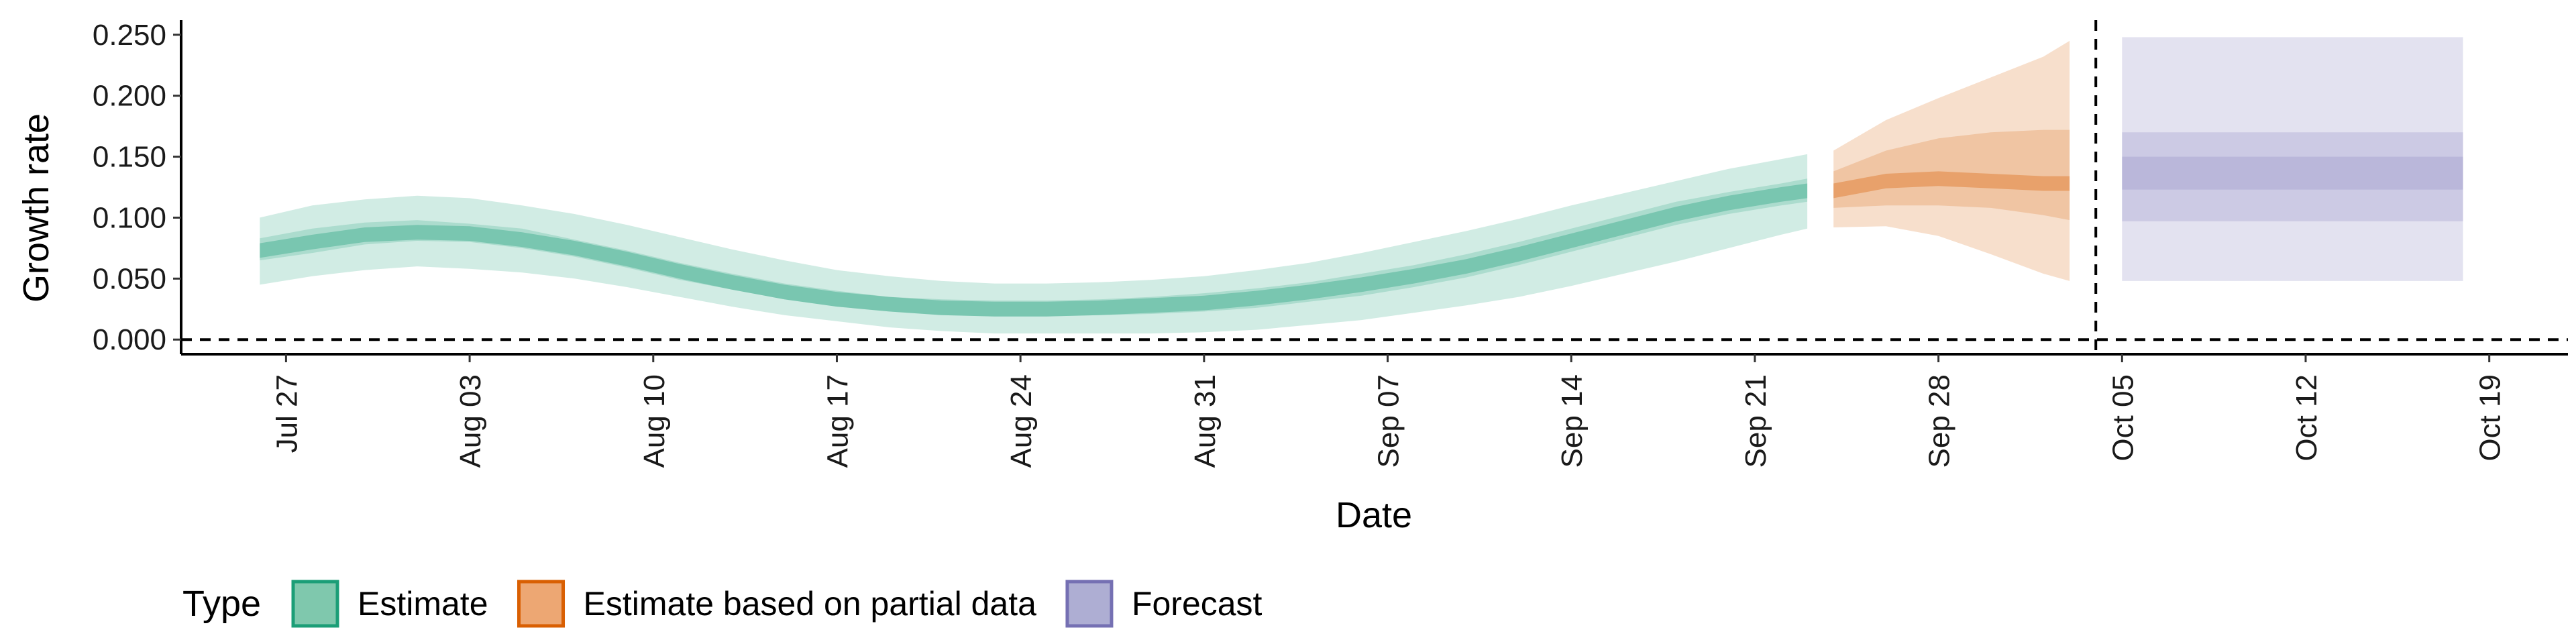 The height and width of the screenshot is (644, 2576). Describe the element at coordinates (129, 96) in the screenshot. I see `y-tick-label: 0.200` at that location.